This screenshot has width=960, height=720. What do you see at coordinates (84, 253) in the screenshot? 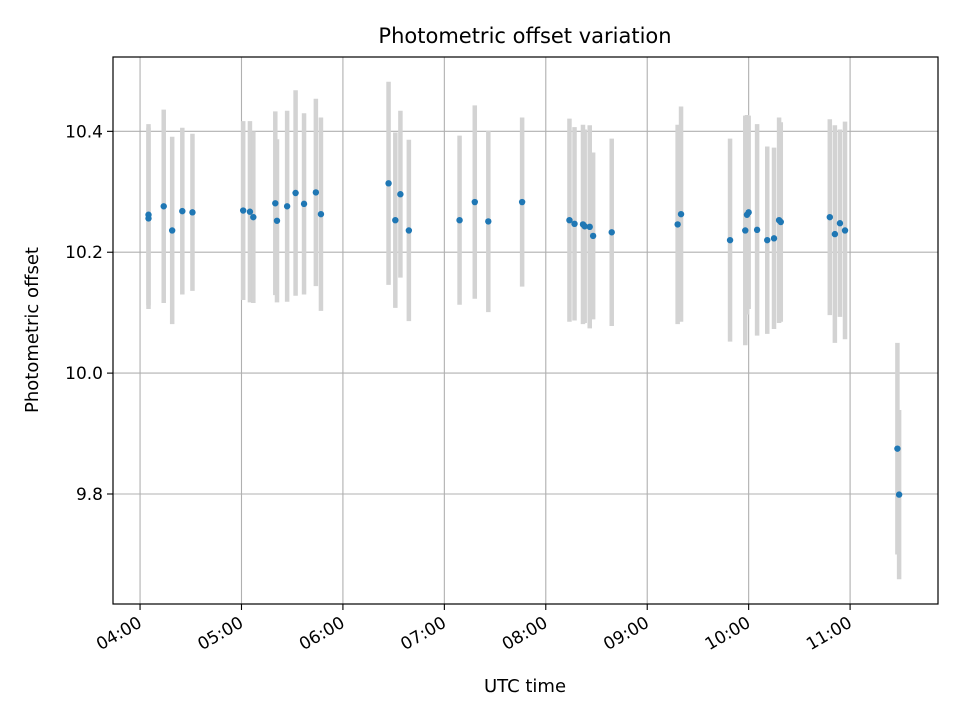
I see `y-tick-label: 10.2` at bounding box center [84, 253].